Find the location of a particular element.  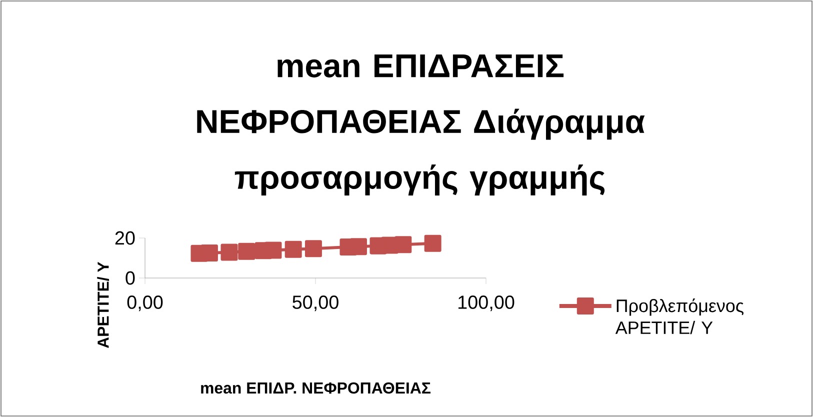

x-tick-label: 100,00 is located at coordinates (486, 304).